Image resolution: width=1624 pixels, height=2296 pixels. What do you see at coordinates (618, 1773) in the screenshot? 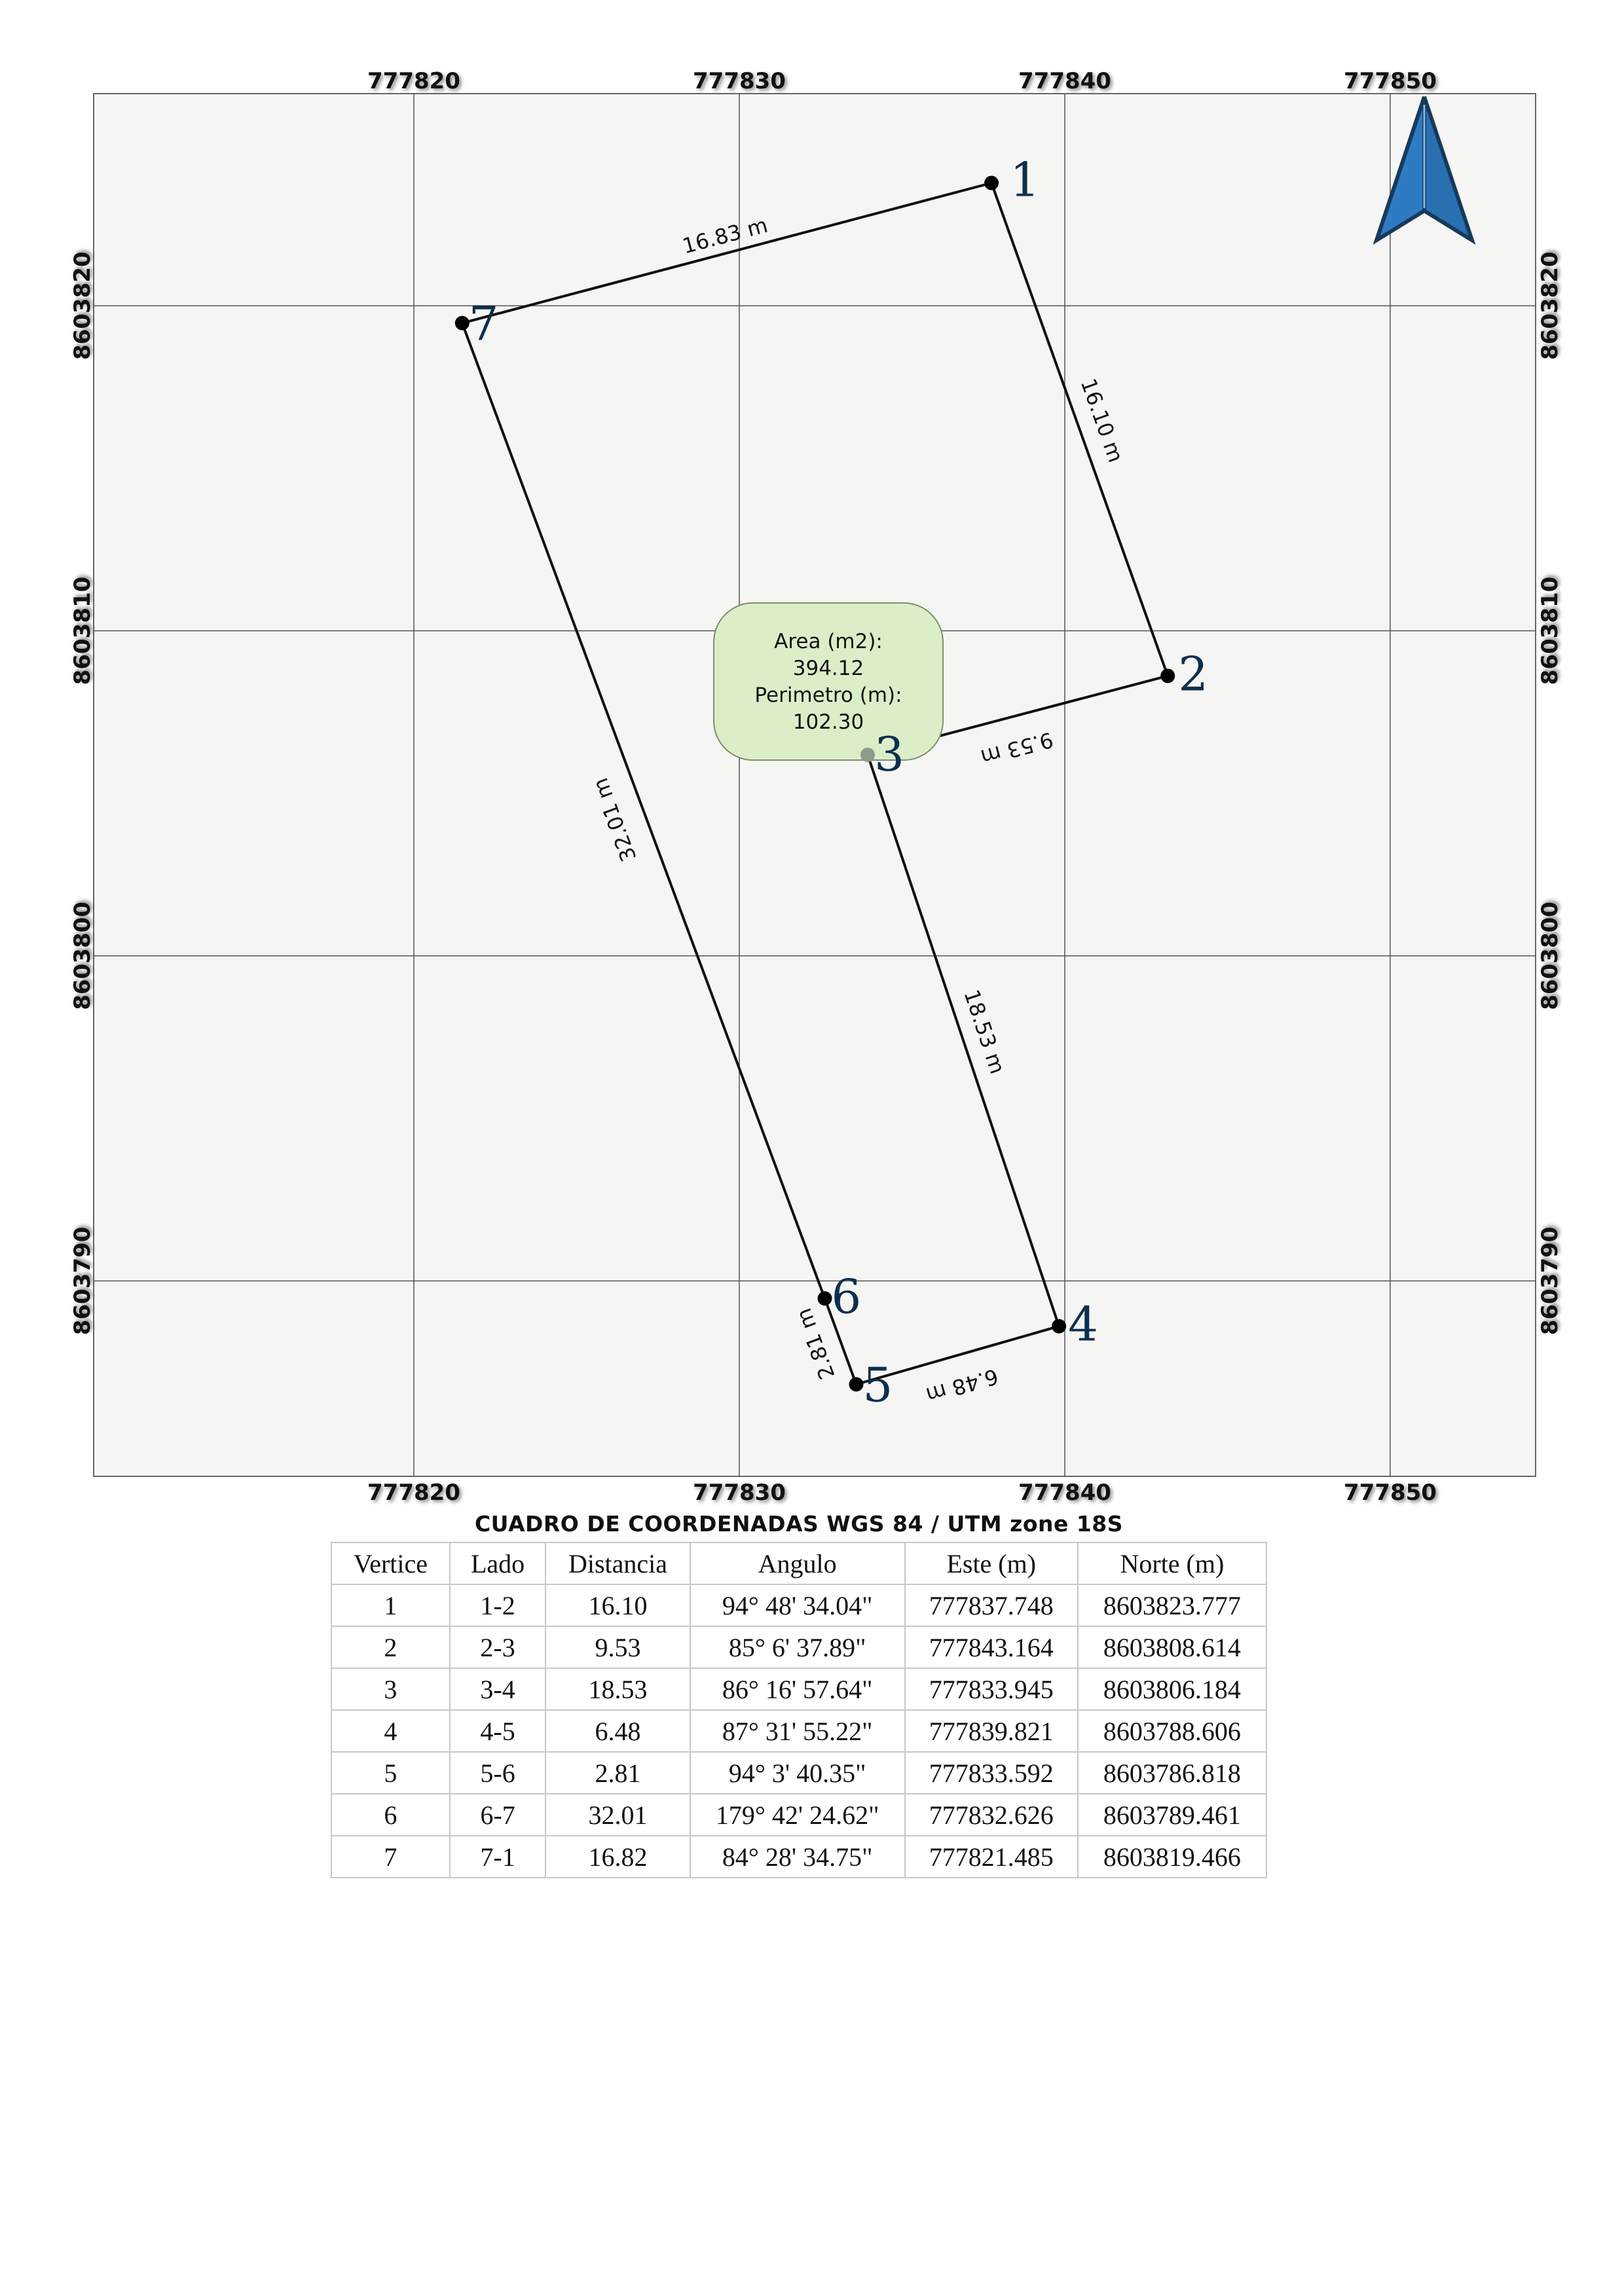
I see `table-cell: 2.81` at bounding box center [618, 1773].